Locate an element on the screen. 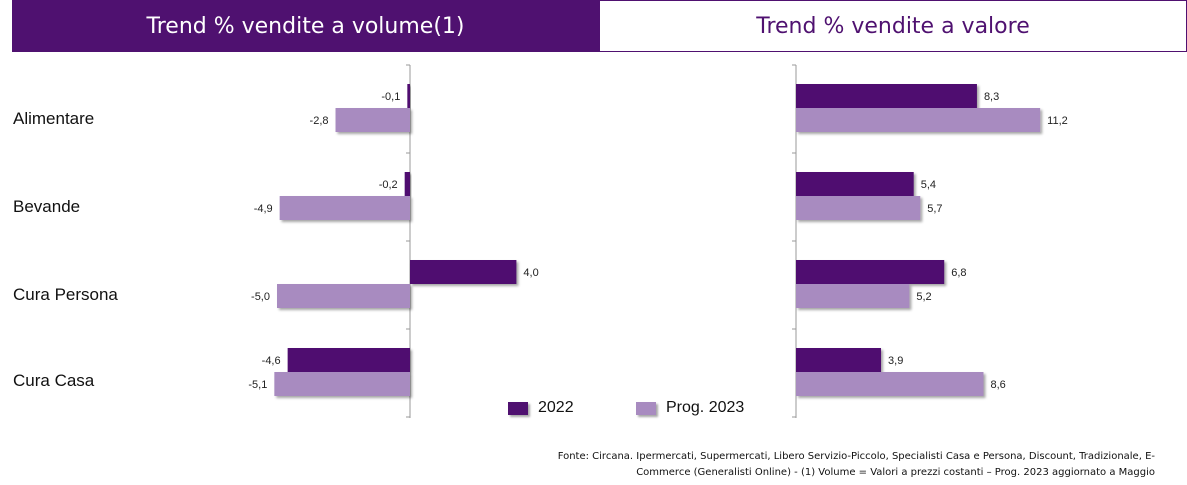 The image size is (1187, 485). category-label-cura-persona: Cura Persona is located at coordinates (65, 294).